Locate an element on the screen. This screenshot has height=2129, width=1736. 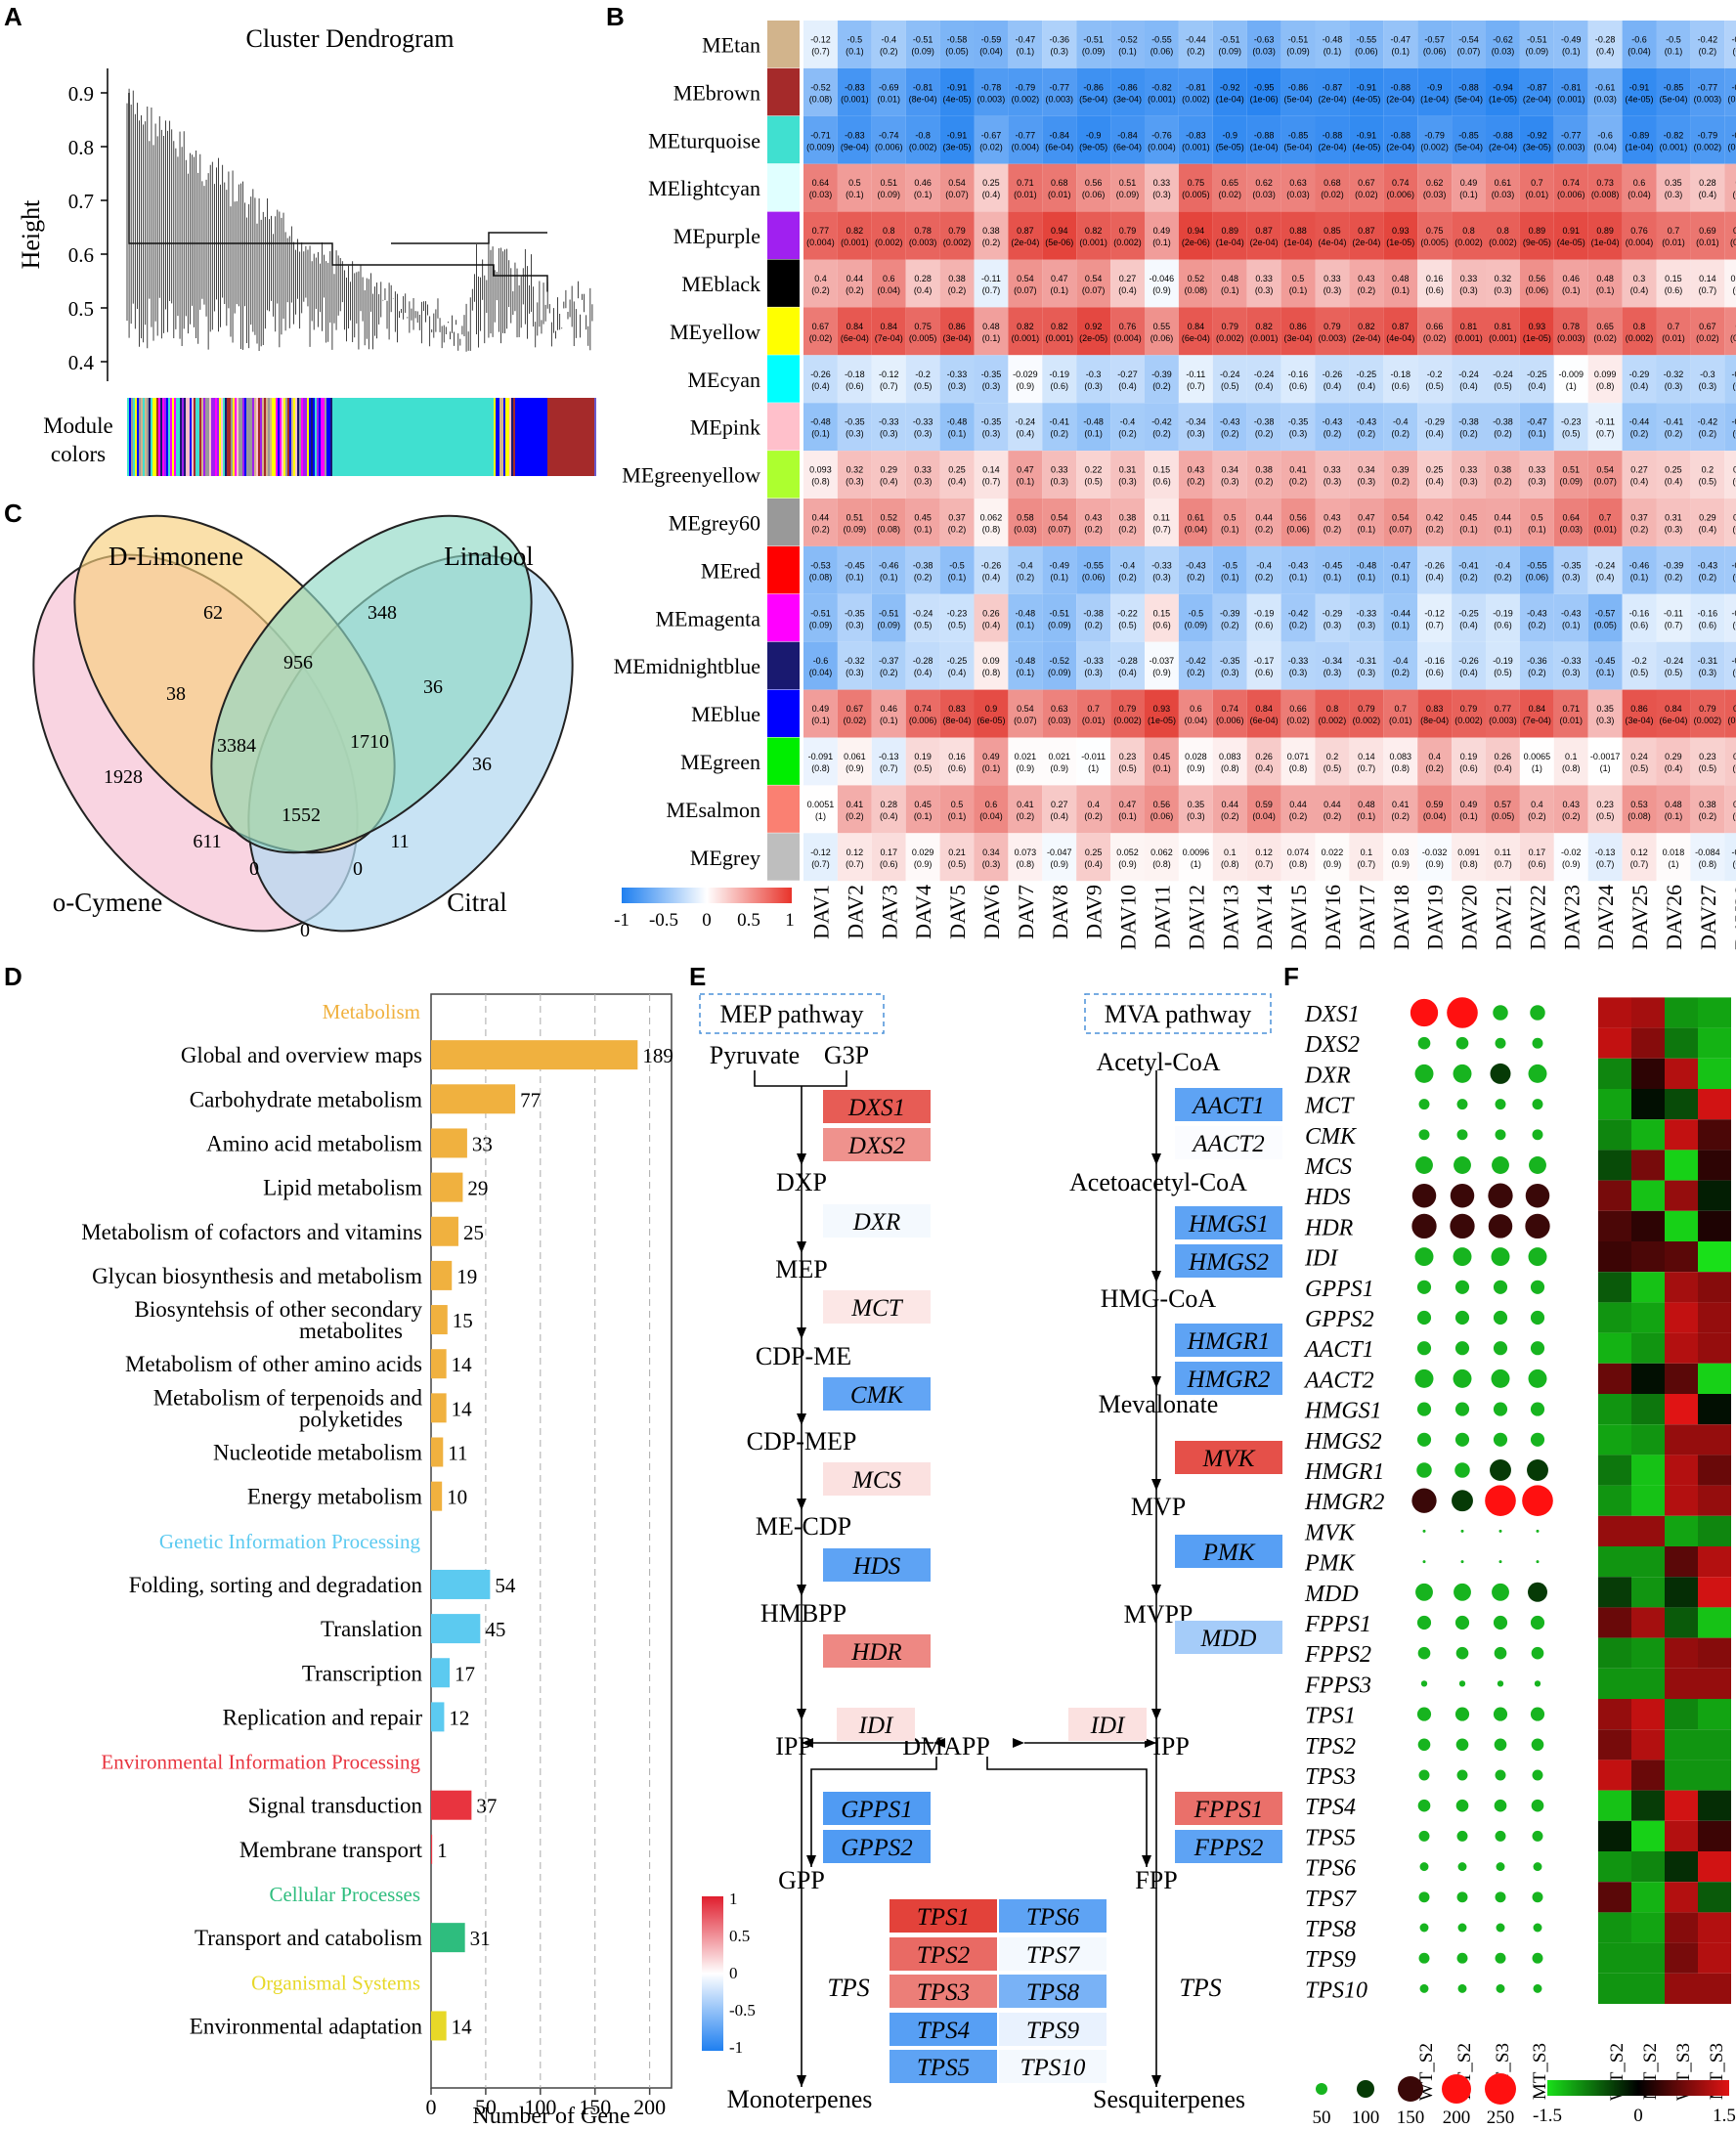
cell-corr-value: 0.89 is located at coordinates (1605, 231).